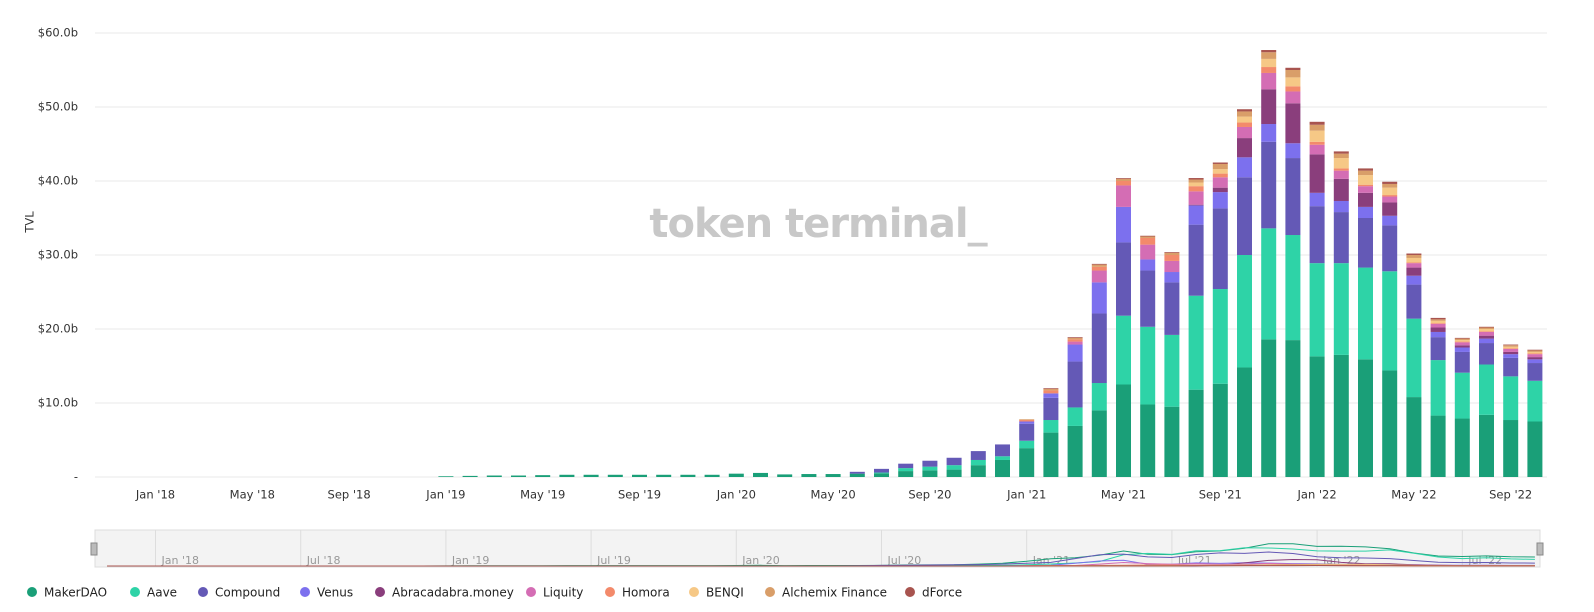 The height and width of the screenshot is (612, 1594). Describe the element at coordinates (817, 548) in the screenshot. I see `navigator` at that location.